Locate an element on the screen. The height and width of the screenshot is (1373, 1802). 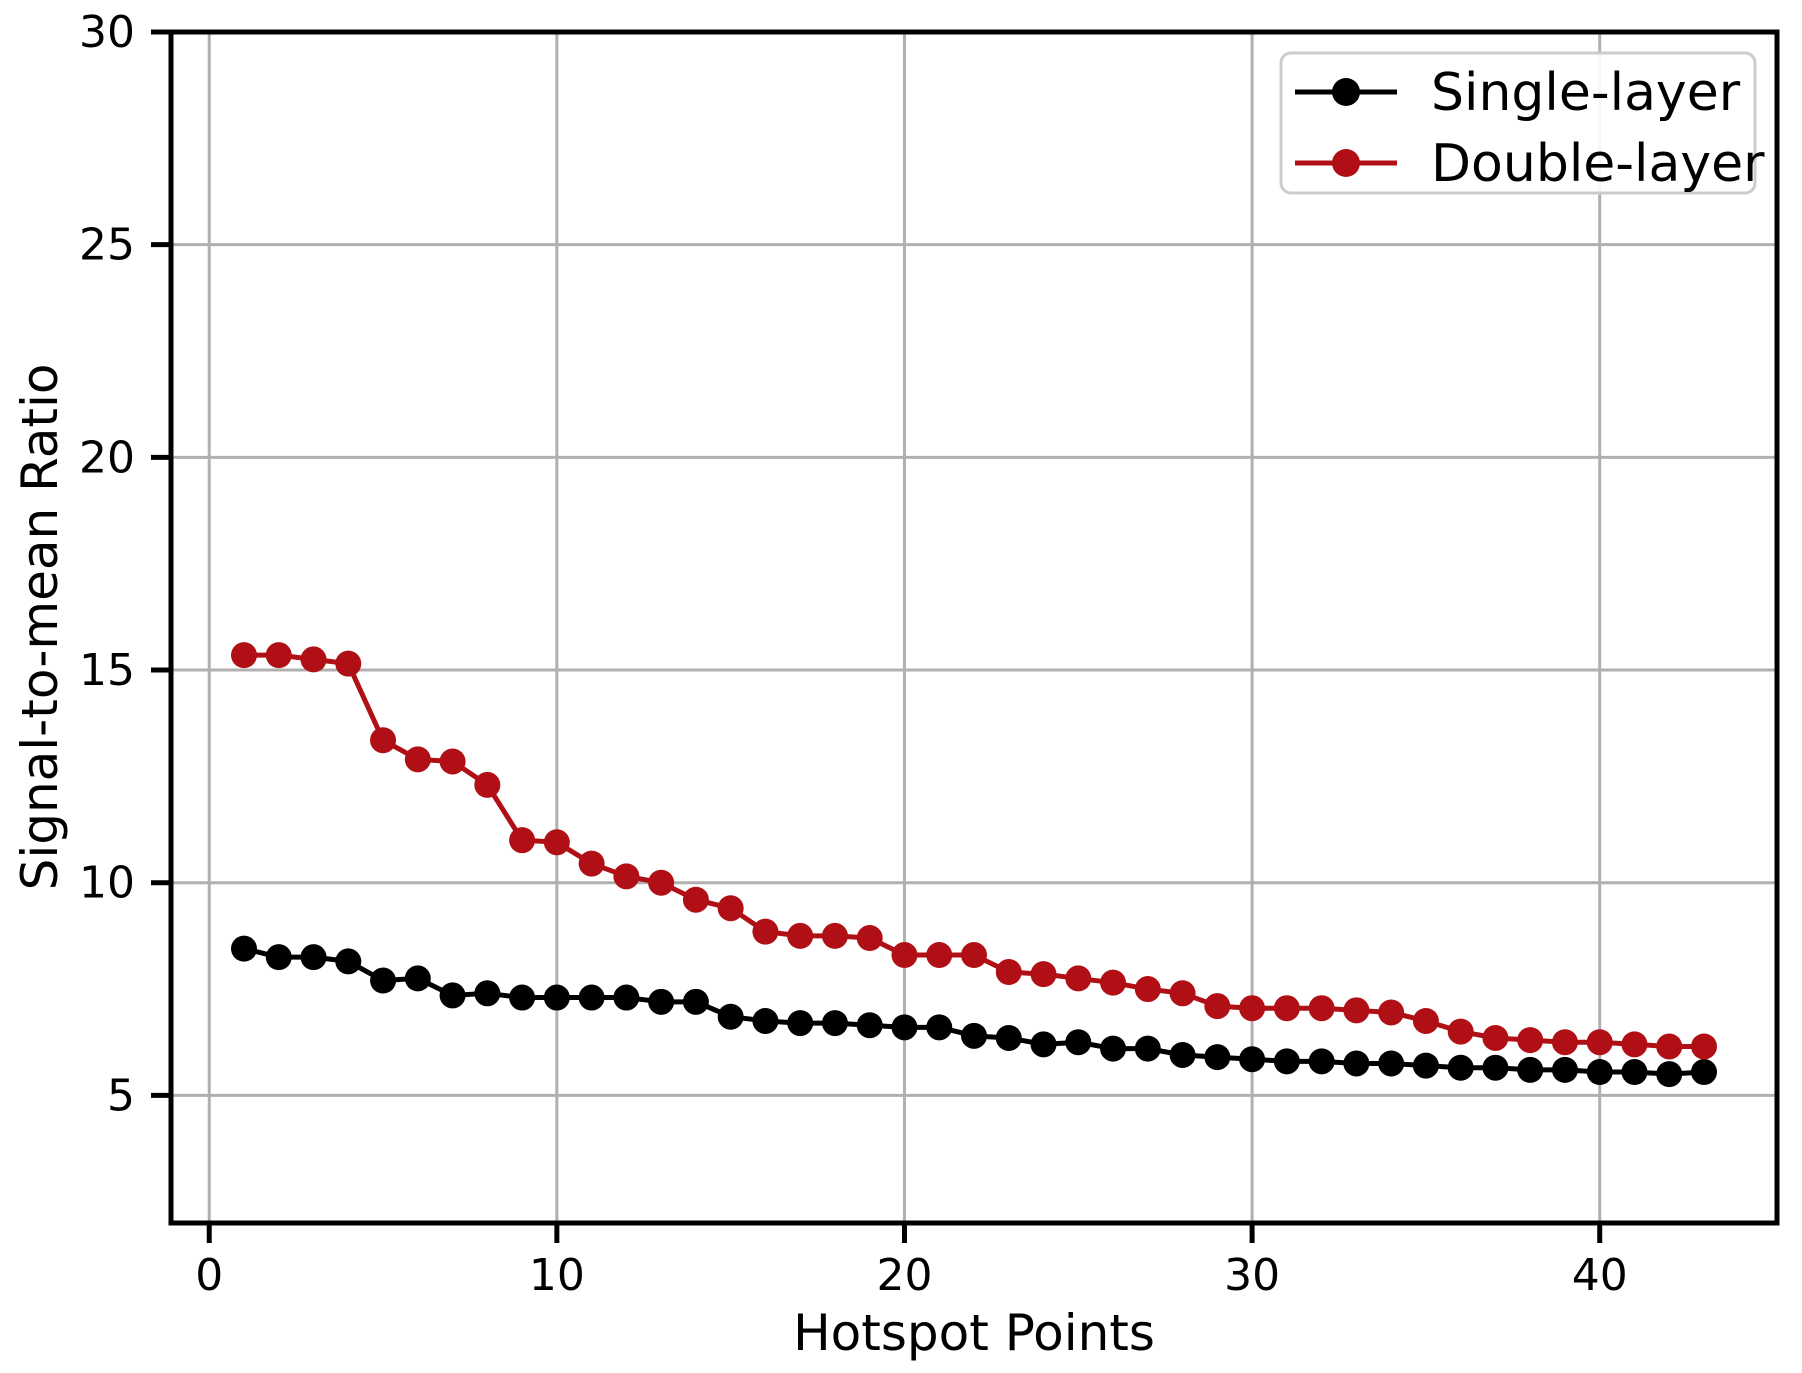
y-tick-label: 5 is located at coordinates (121, 1095).